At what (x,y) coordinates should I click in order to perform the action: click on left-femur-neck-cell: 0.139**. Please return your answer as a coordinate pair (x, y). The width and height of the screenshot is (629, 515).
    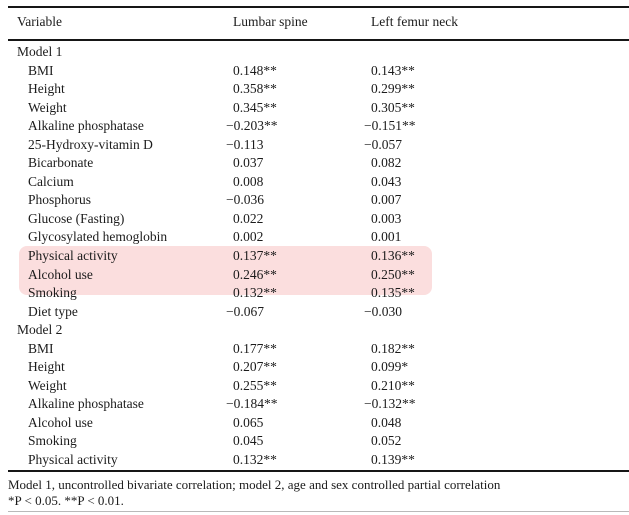
    Looking at the image, I should click on (393, 460).